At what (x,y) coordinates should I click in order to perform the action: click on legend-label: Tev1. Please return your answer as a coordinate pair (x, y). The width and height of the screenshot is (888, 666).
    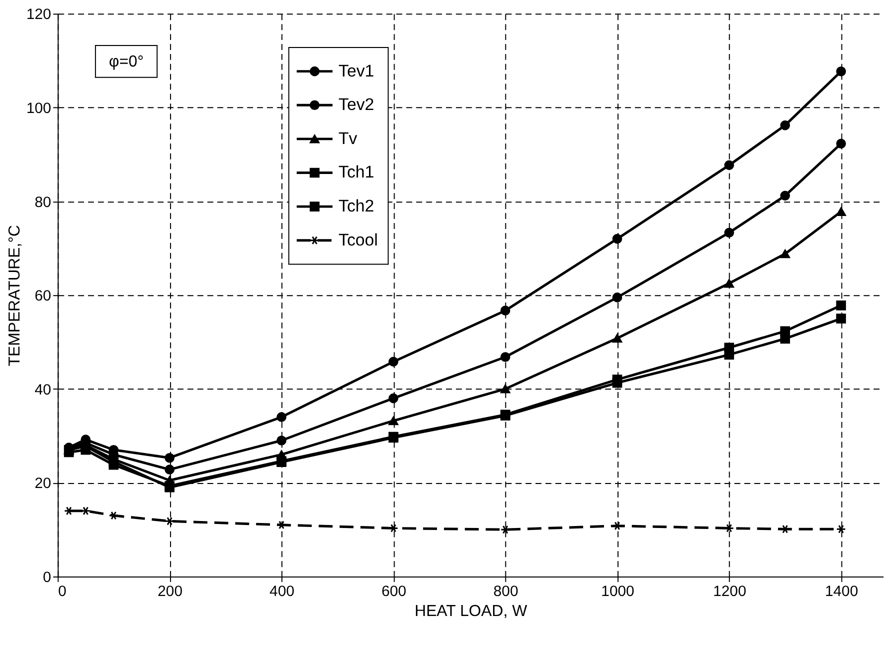
    Looking at the image, I should click on (356, 70).